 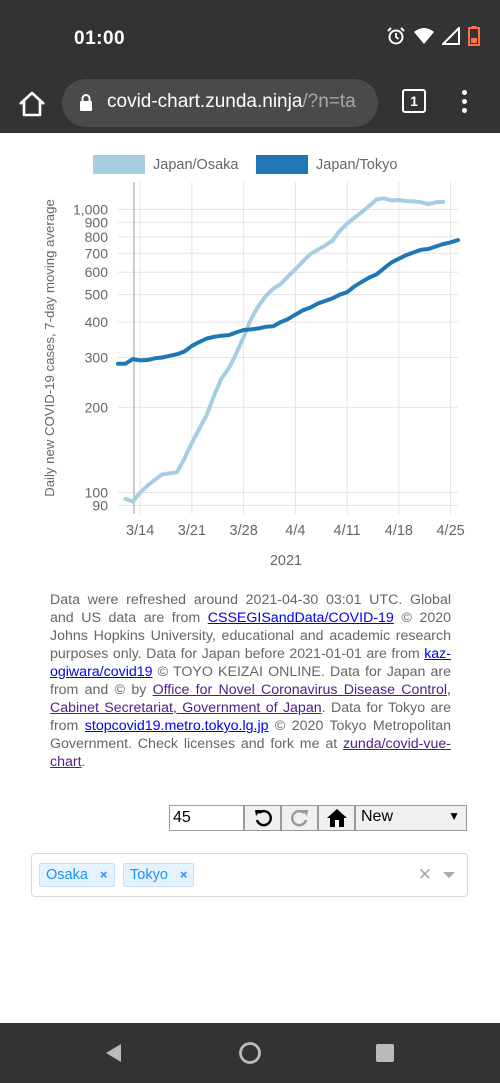 I want to click on link-stopcovid19: stopcovid19.metro.tokyo.lg.jp, so click(x=176, y=726).